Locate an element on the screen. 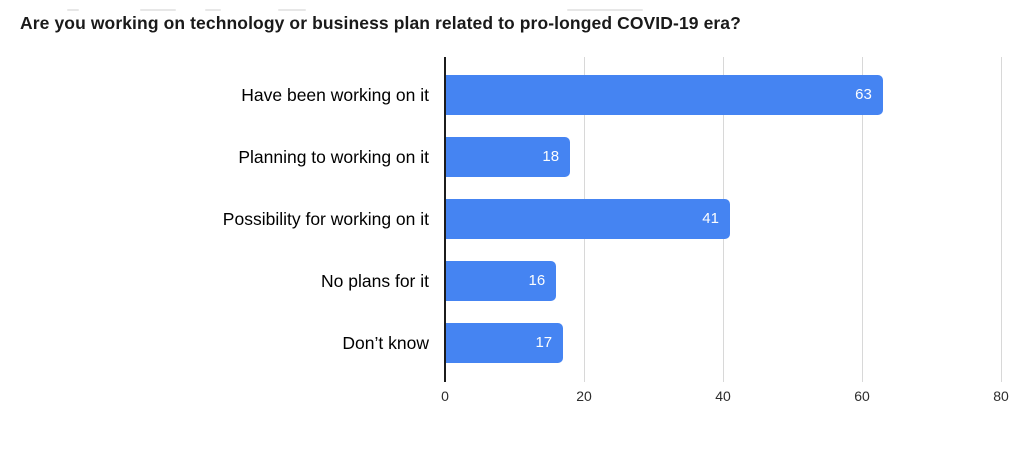  bar: 18 is located at coordinates (508, 157).